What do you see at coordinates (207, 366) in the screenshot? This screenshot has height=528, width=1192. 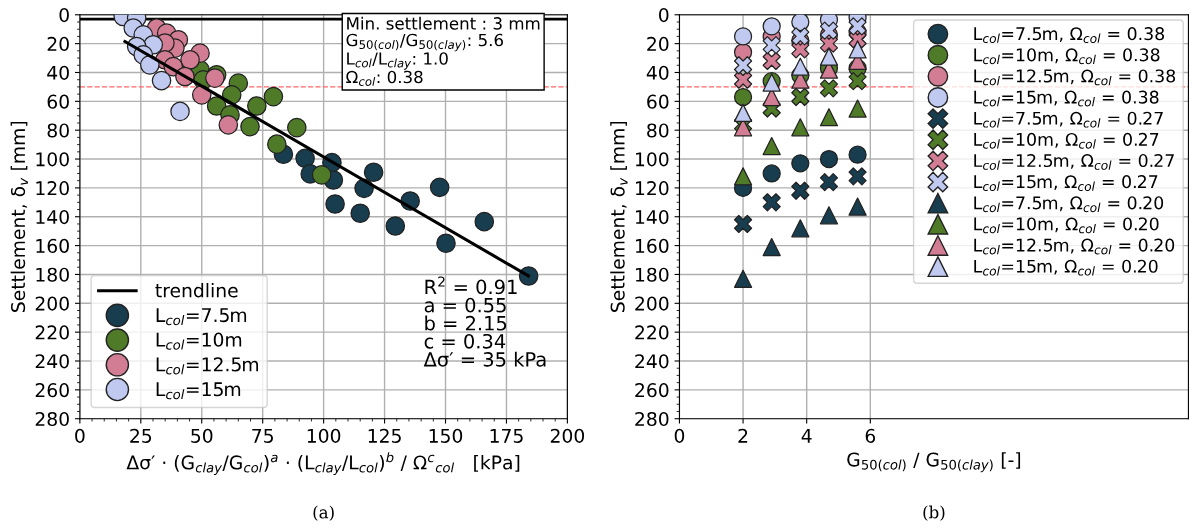 I see `legend-label: L$_{col}$=12.5m` at bounding box center [207, 366].